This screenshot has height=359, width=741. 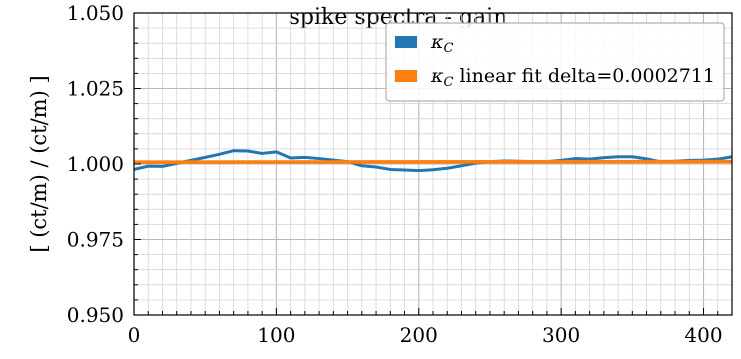 I want to click on legend: κC κC linear fit delta=0.0002711, so click(x=555, y=62).